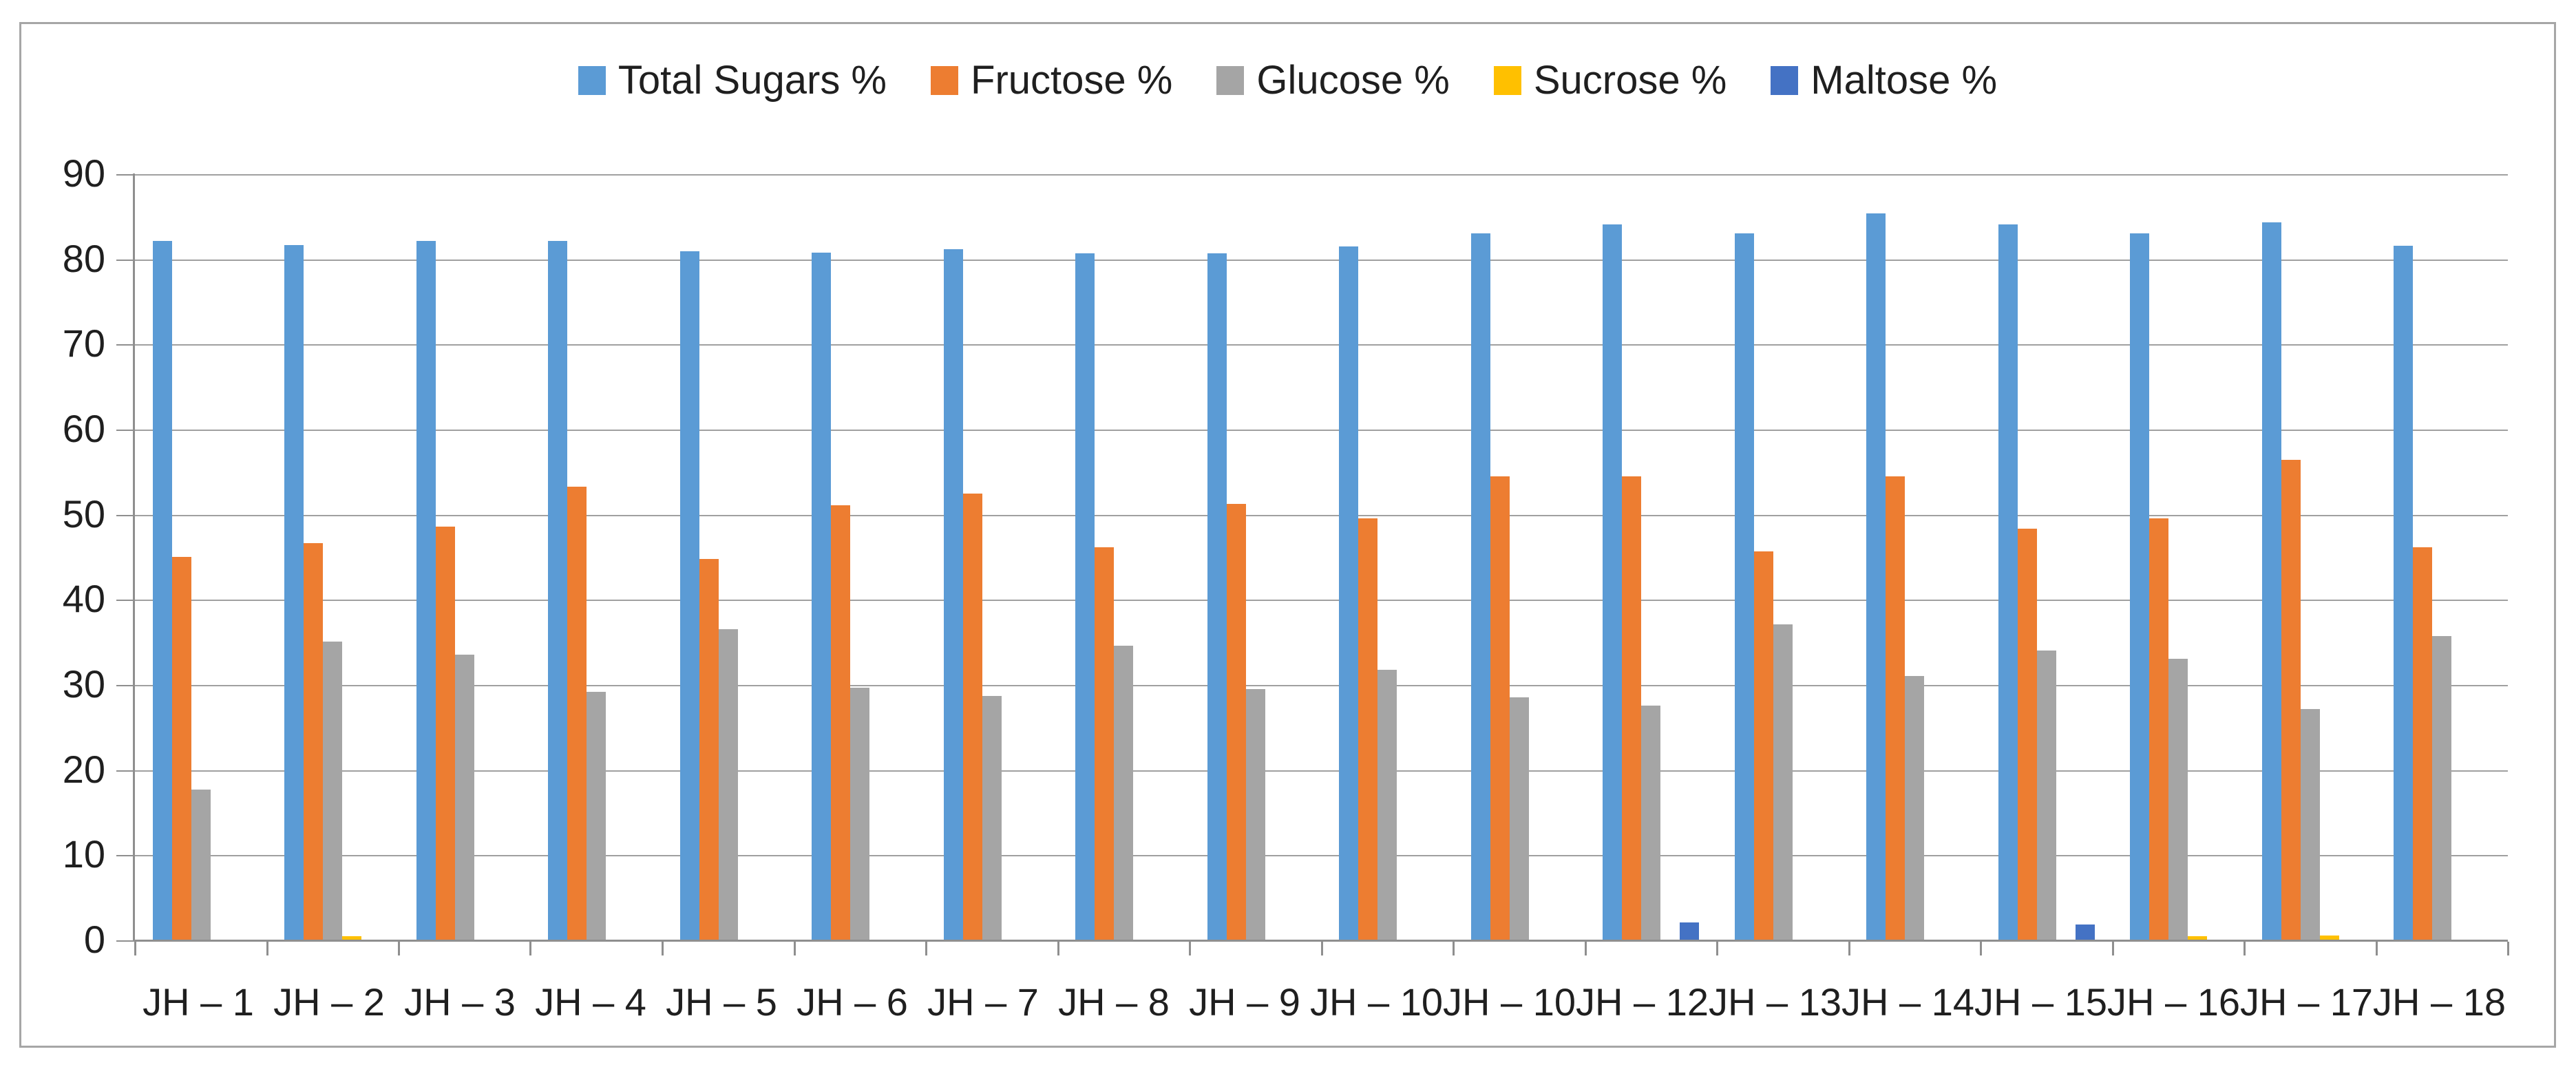 This screenshot has width=2576, height=1067. What do you see at coordinates (84, 173) in the screenshot?
I see `y-axis-label: 90` at bounding box center [84, 173].